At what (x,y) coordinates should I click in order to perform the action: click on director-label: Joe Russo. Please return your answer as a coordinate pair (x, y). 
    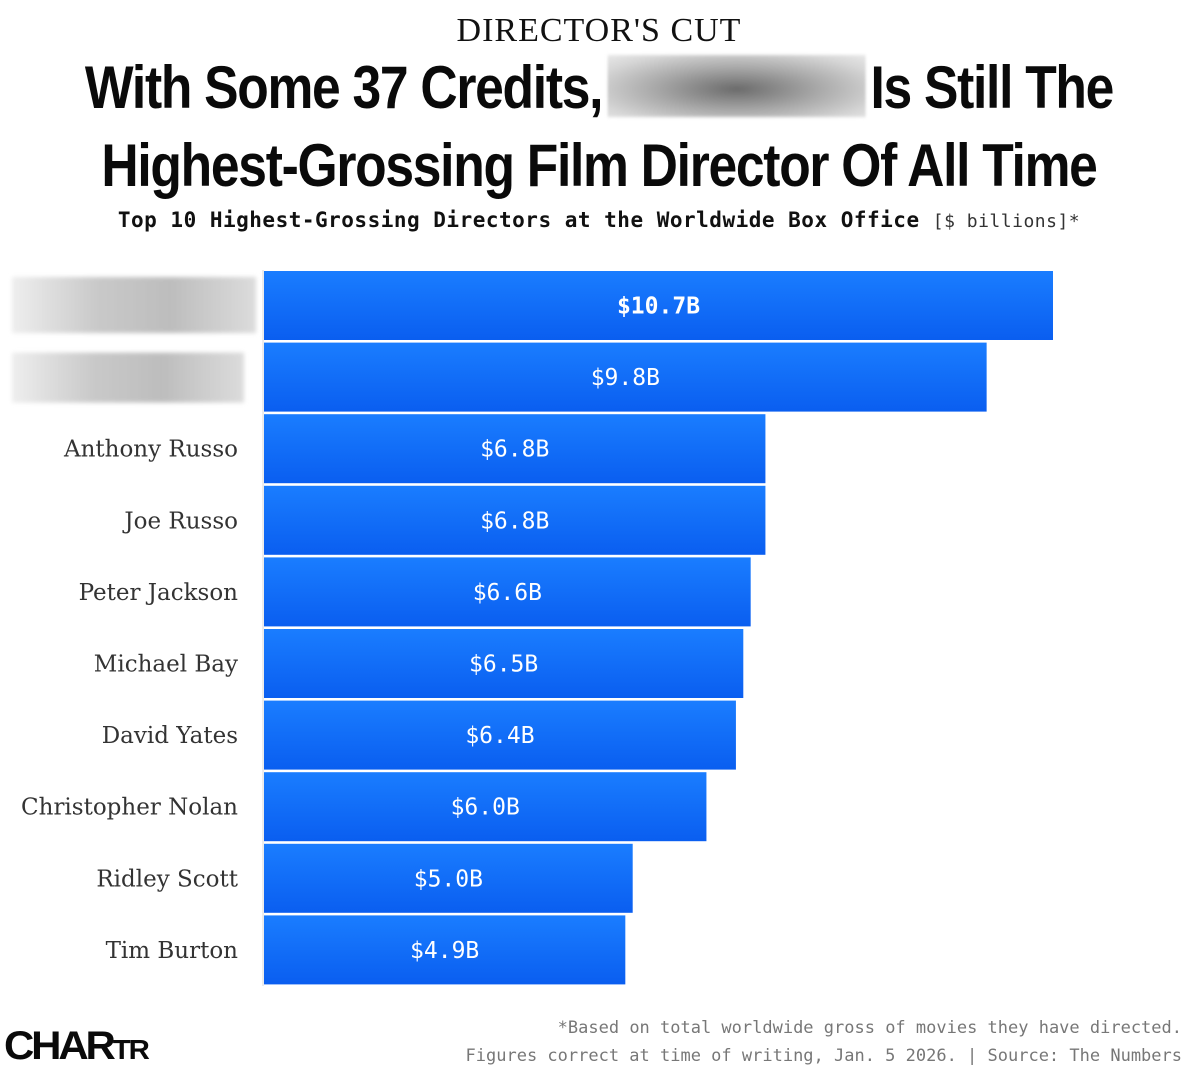
    Looking at the image, I should click on (180, 521).